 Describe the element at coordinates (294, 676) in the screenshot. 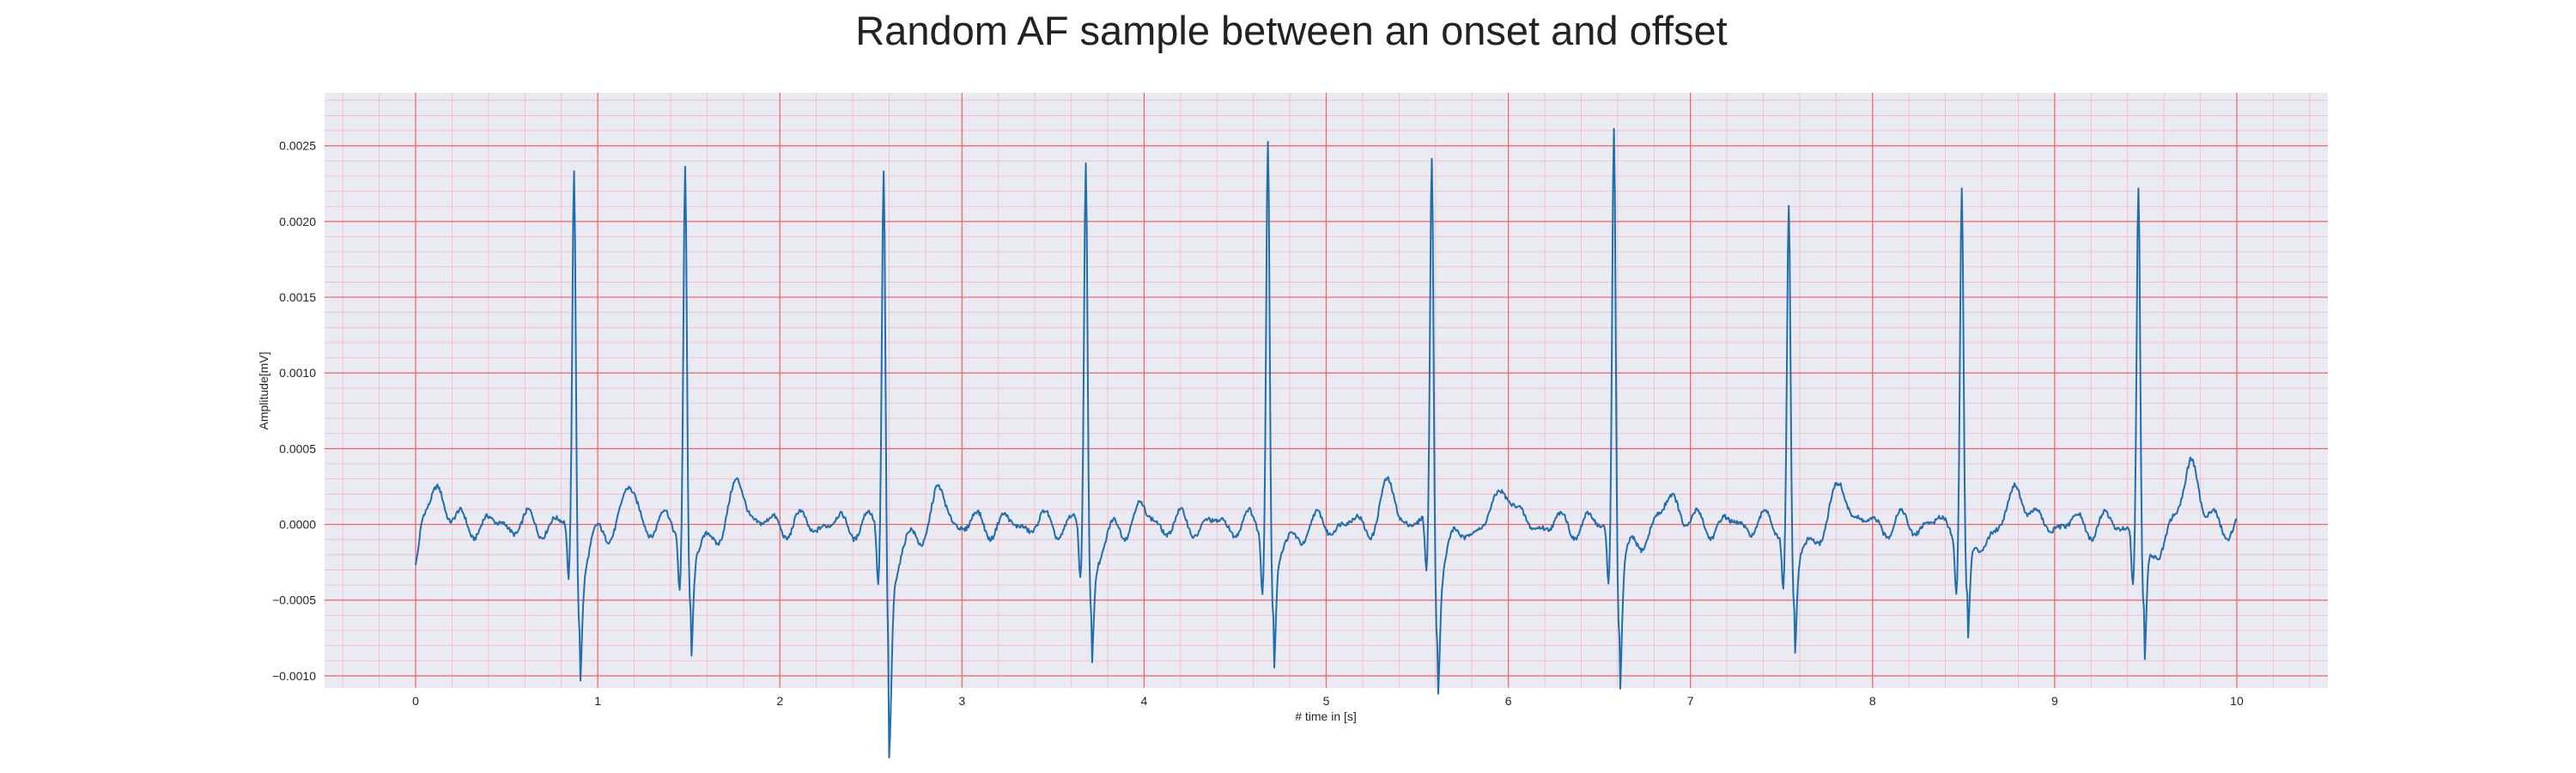

I see `y-tick-label: −0.0010` at that location.